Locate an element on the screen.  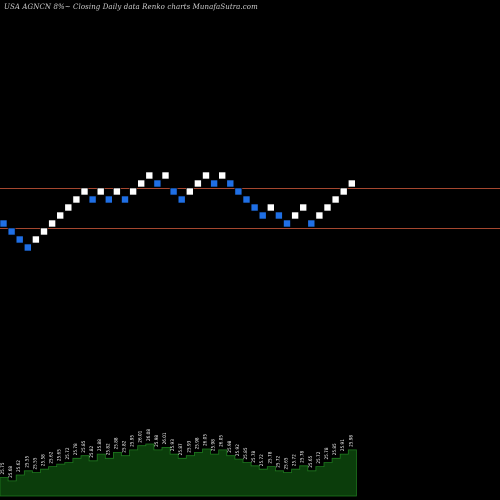
volume-label: 25.75 is located at coordinates (2, 468).